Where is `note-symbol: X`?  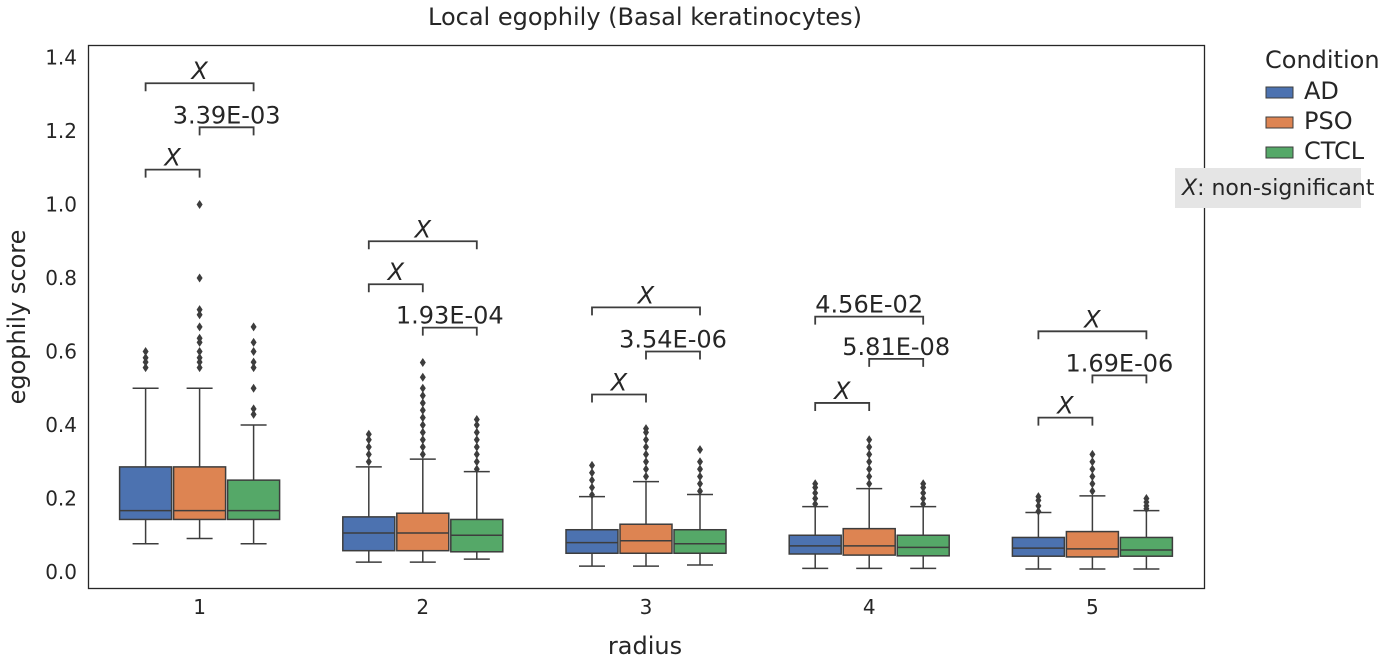 note-symbol: X is located at coordinates (1189, 188).